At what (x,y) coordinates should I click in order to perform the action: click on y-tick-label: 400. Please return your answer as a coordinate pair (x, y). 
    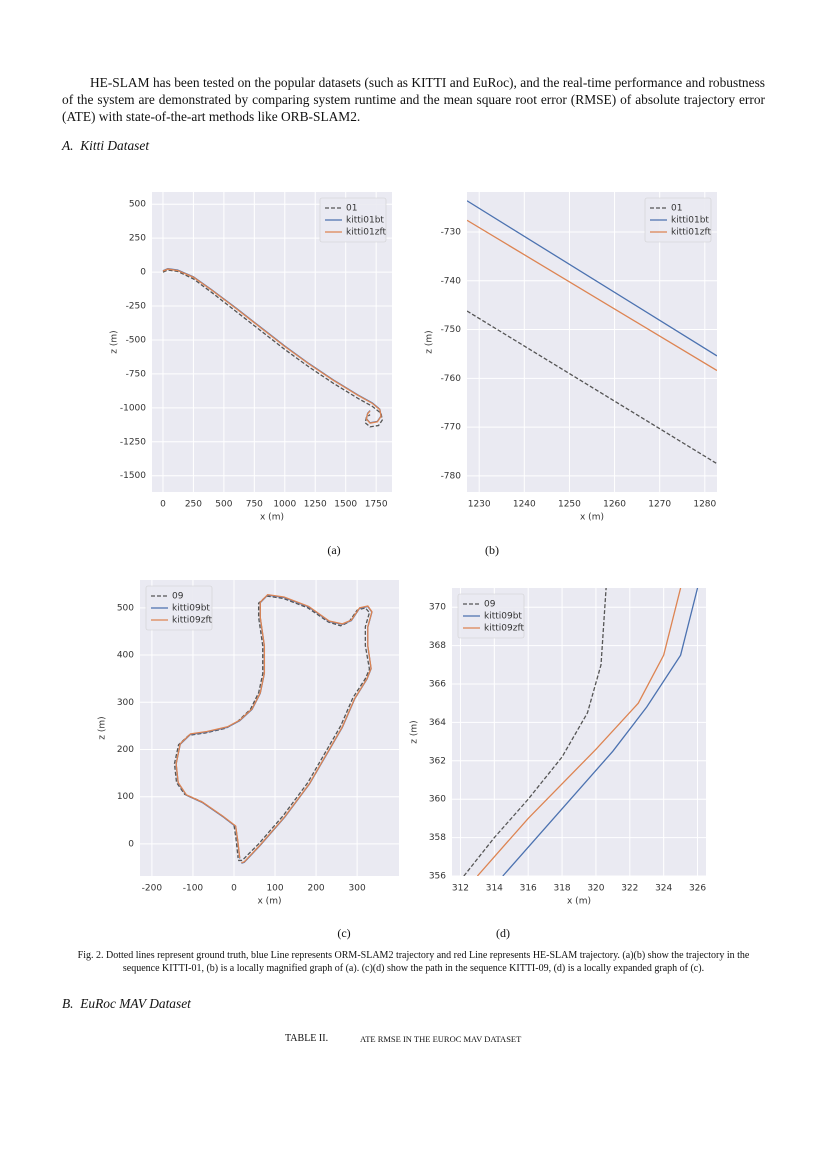
    Looking at the image, I should click on (125, 656).